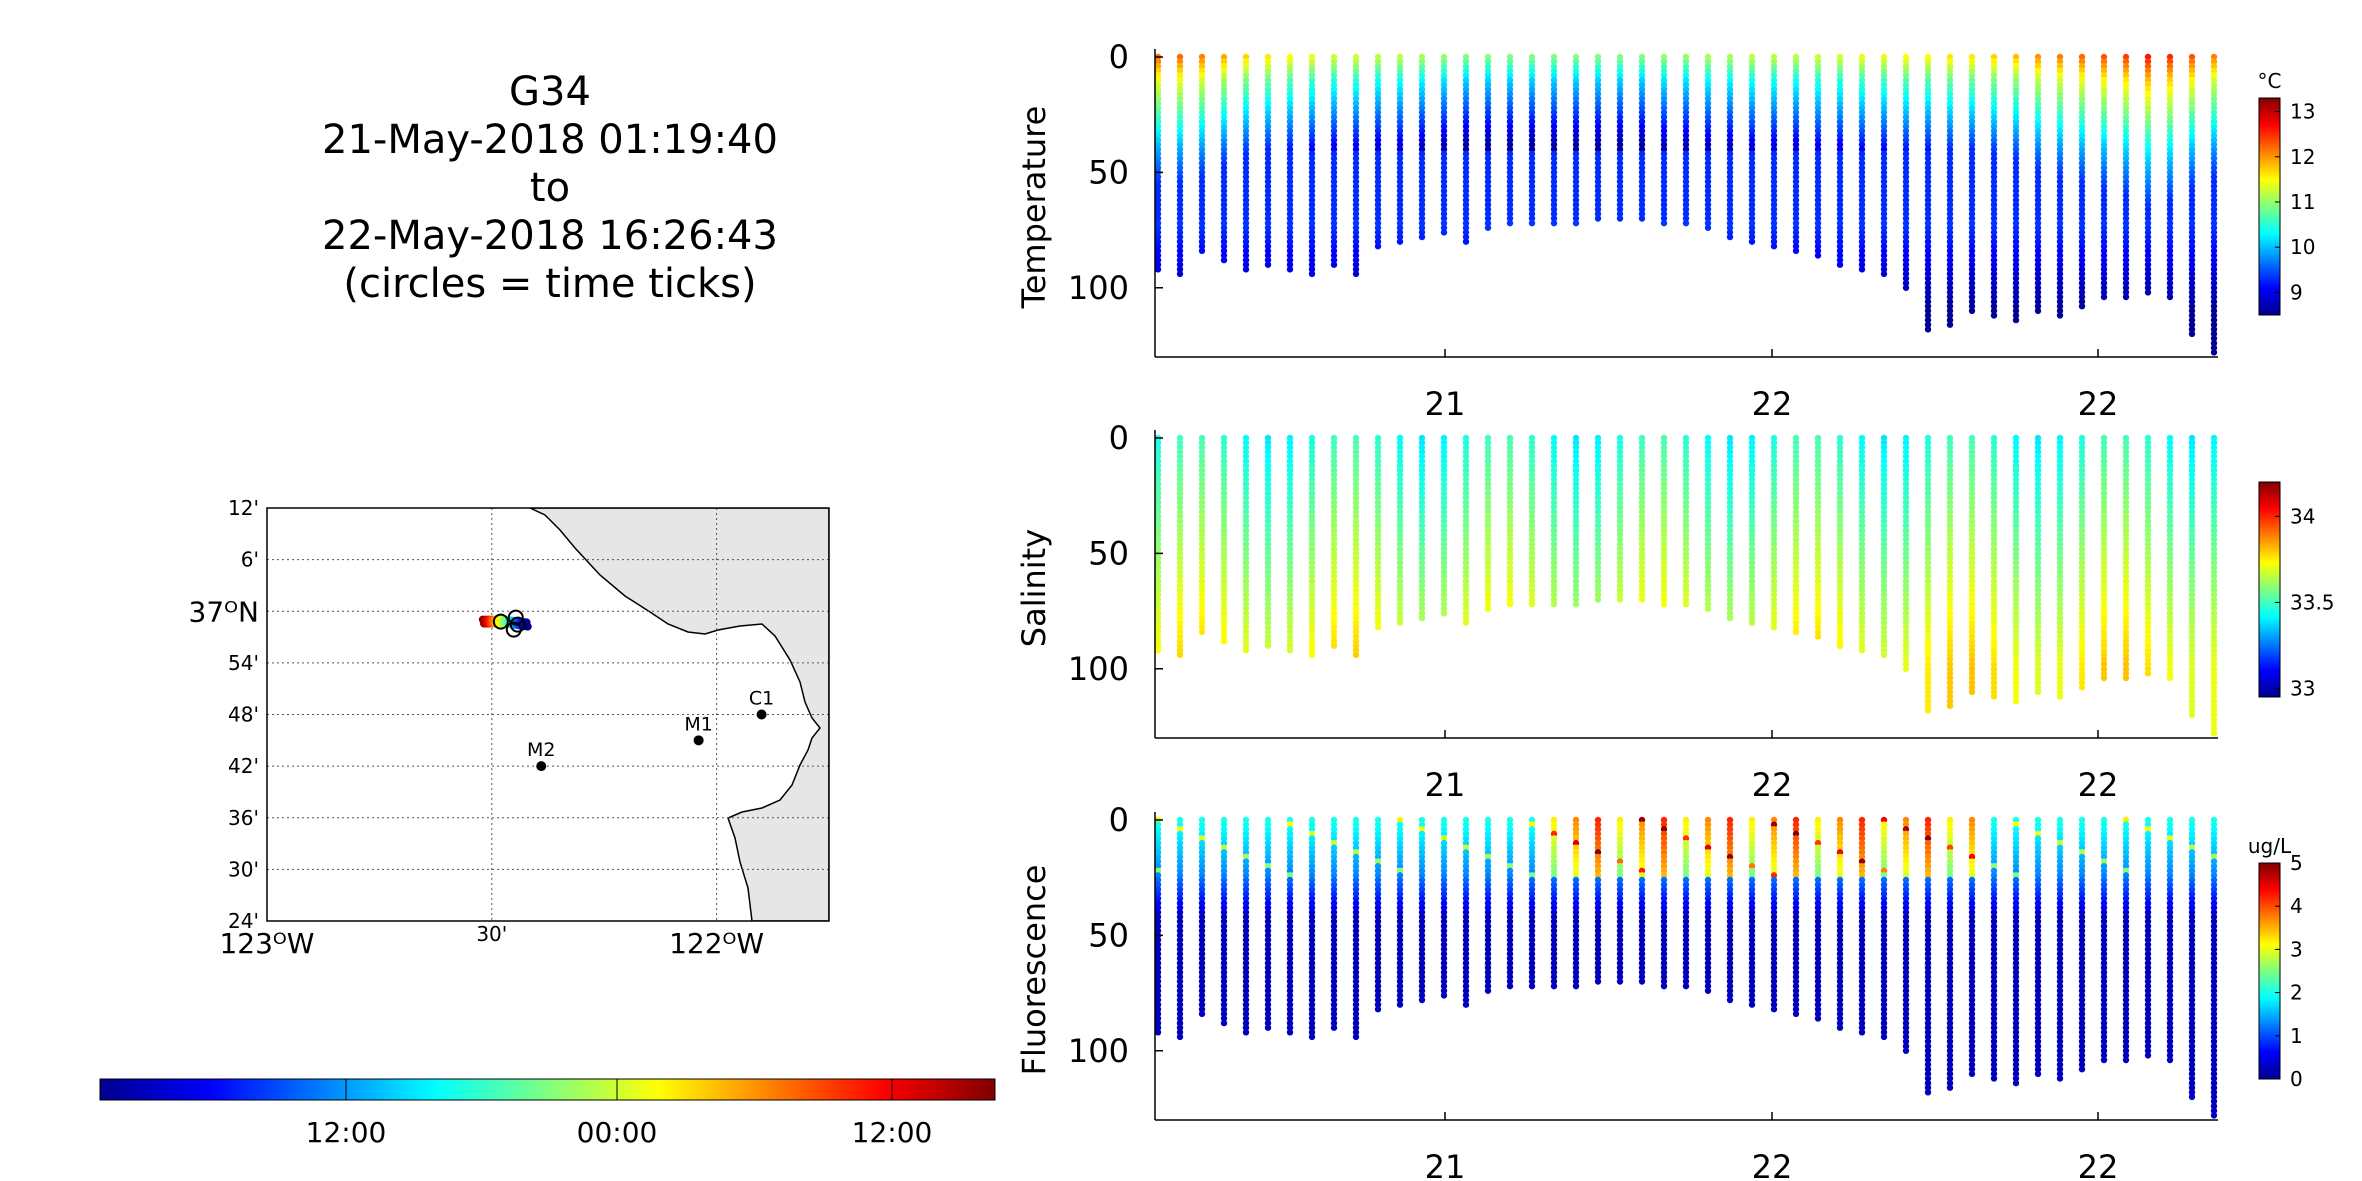  I want to click on title-note: (circles = time ticks), so click(550, 284).